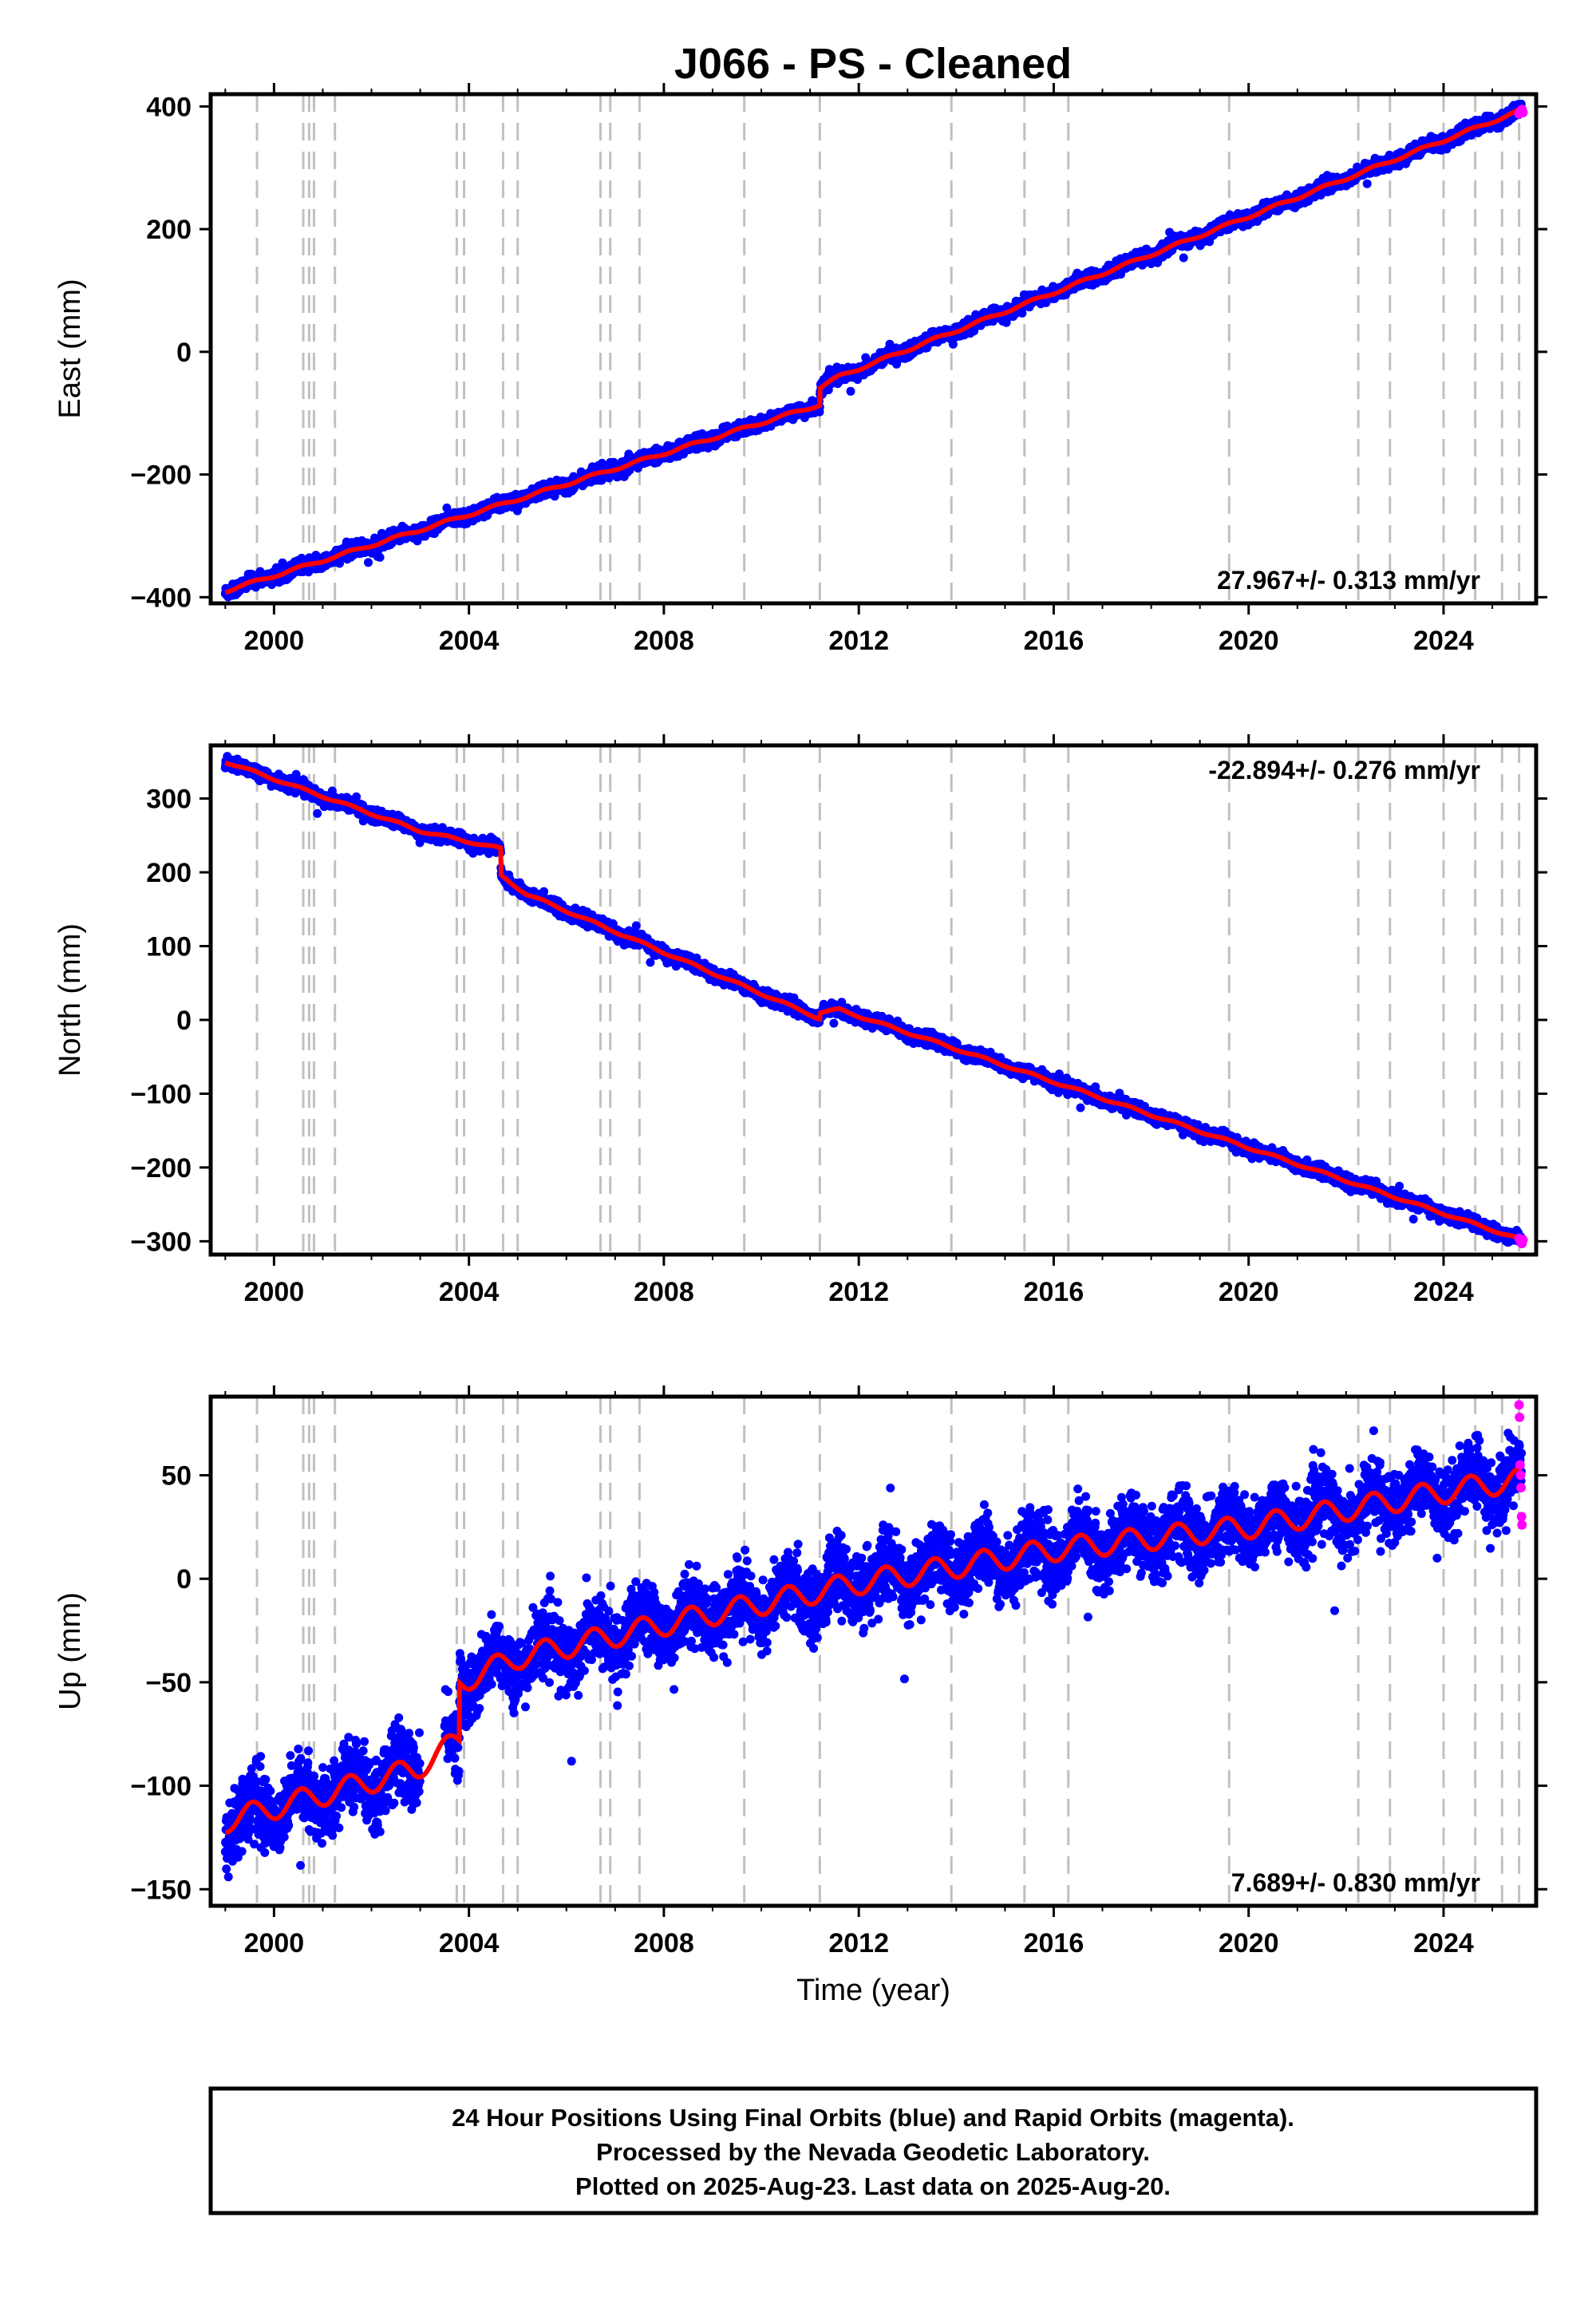  Describe the element at coordinates (873, 64) in the screenshot. I see `main-title: J066 - PS - Cleaned` at that location.